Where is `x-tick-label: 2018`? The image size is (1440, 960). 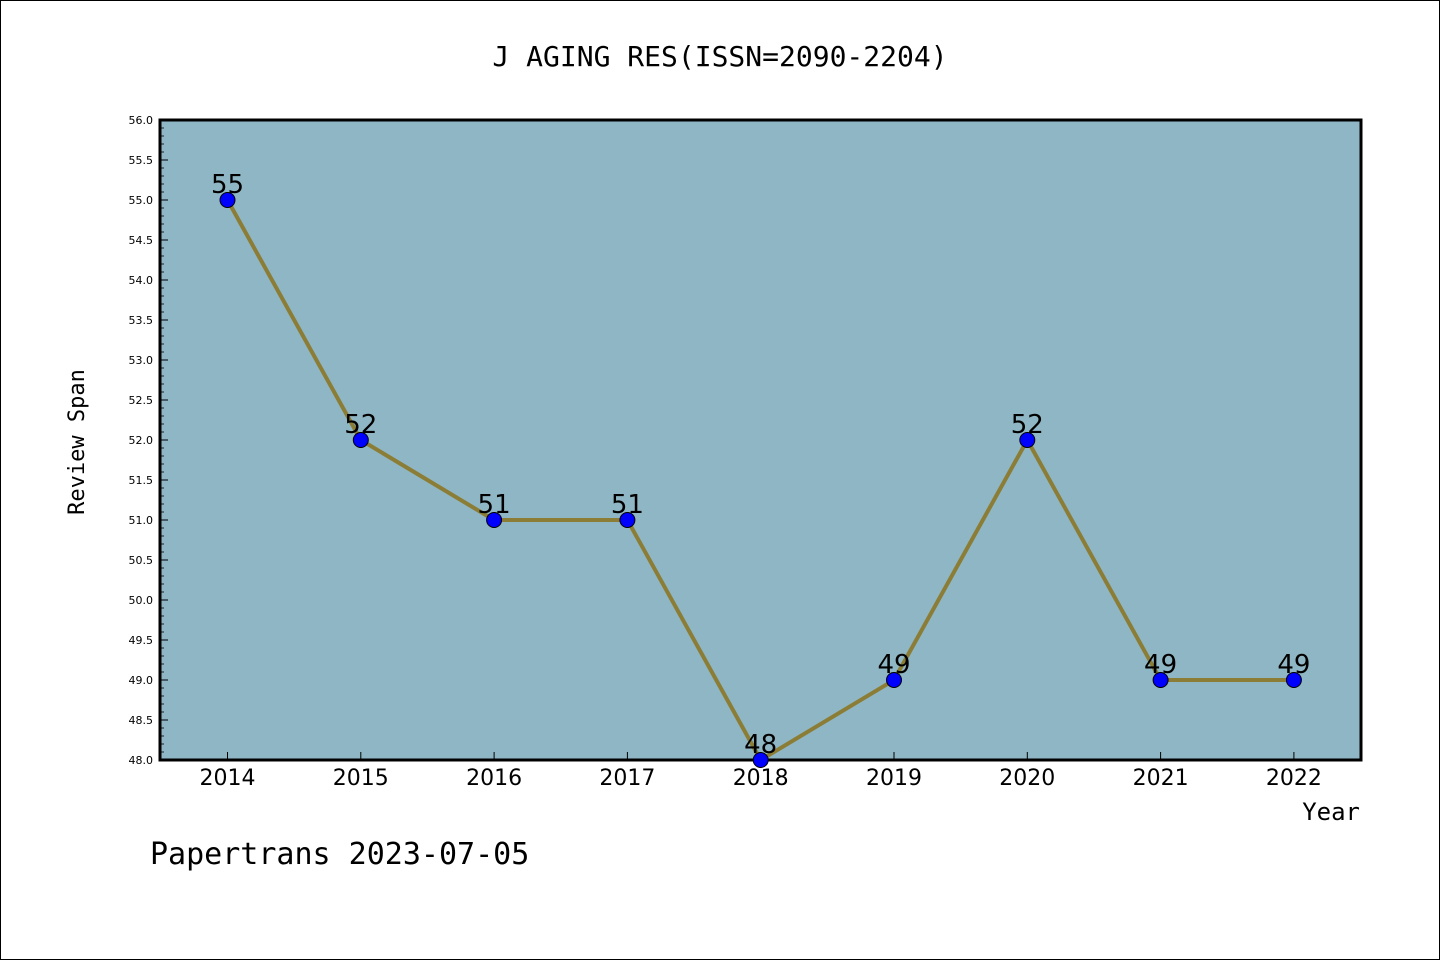 x-tick-label: 2018 is located at coordinates (761, 778).